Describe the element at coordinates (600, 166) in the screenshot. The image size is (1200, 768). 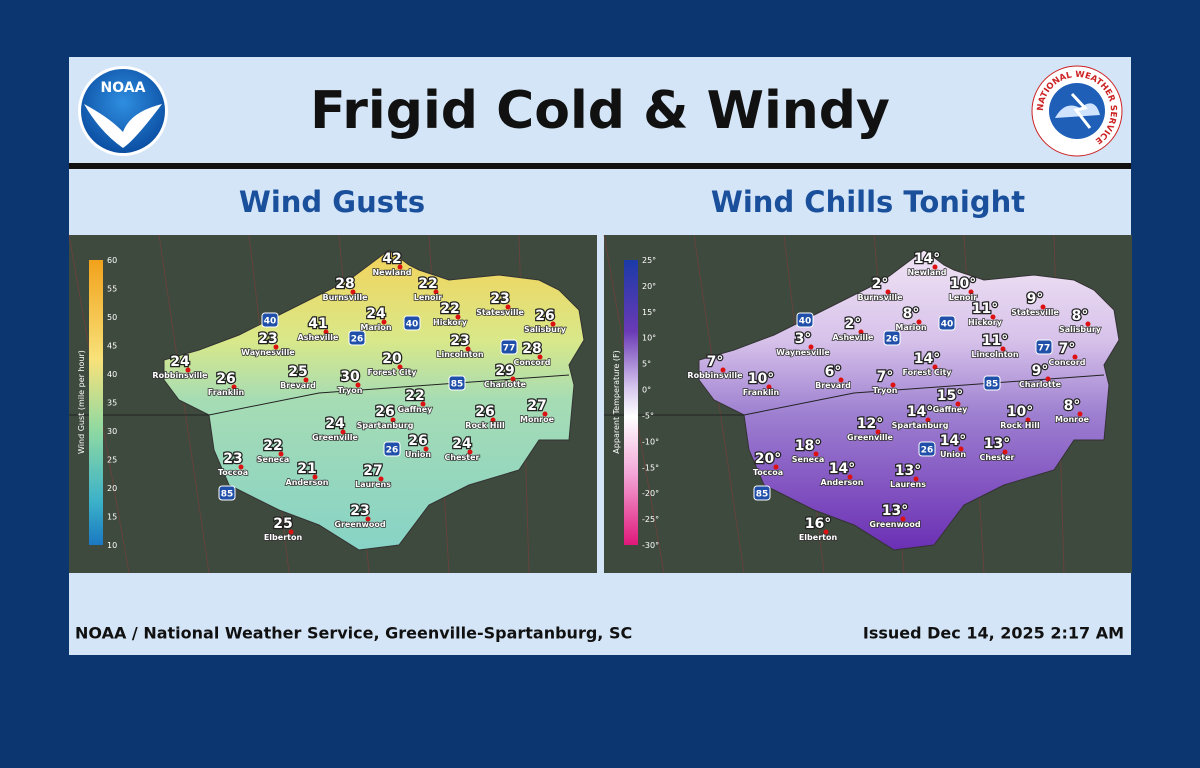
I see `divider` at that location.